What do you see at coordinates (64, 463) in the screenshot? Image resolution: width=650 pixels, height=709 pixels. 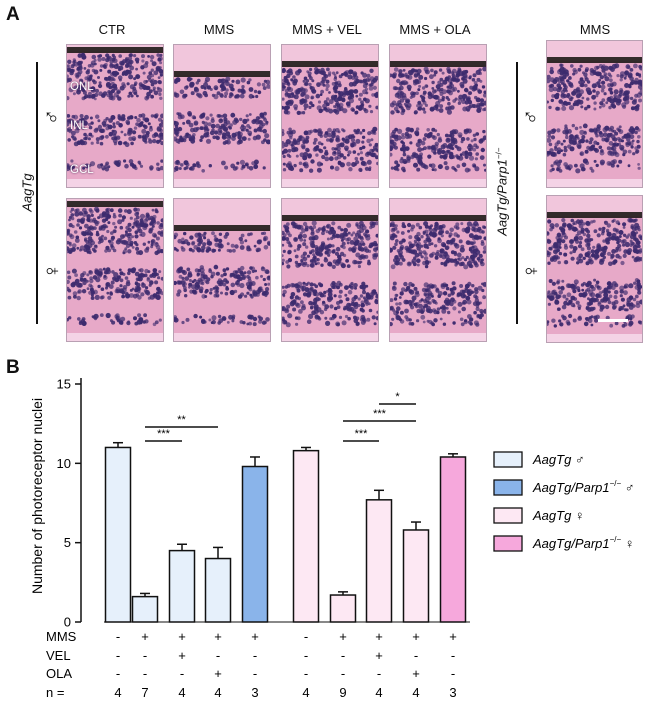 I see `y-tick-label: 10` at bounding box center [64, 463].